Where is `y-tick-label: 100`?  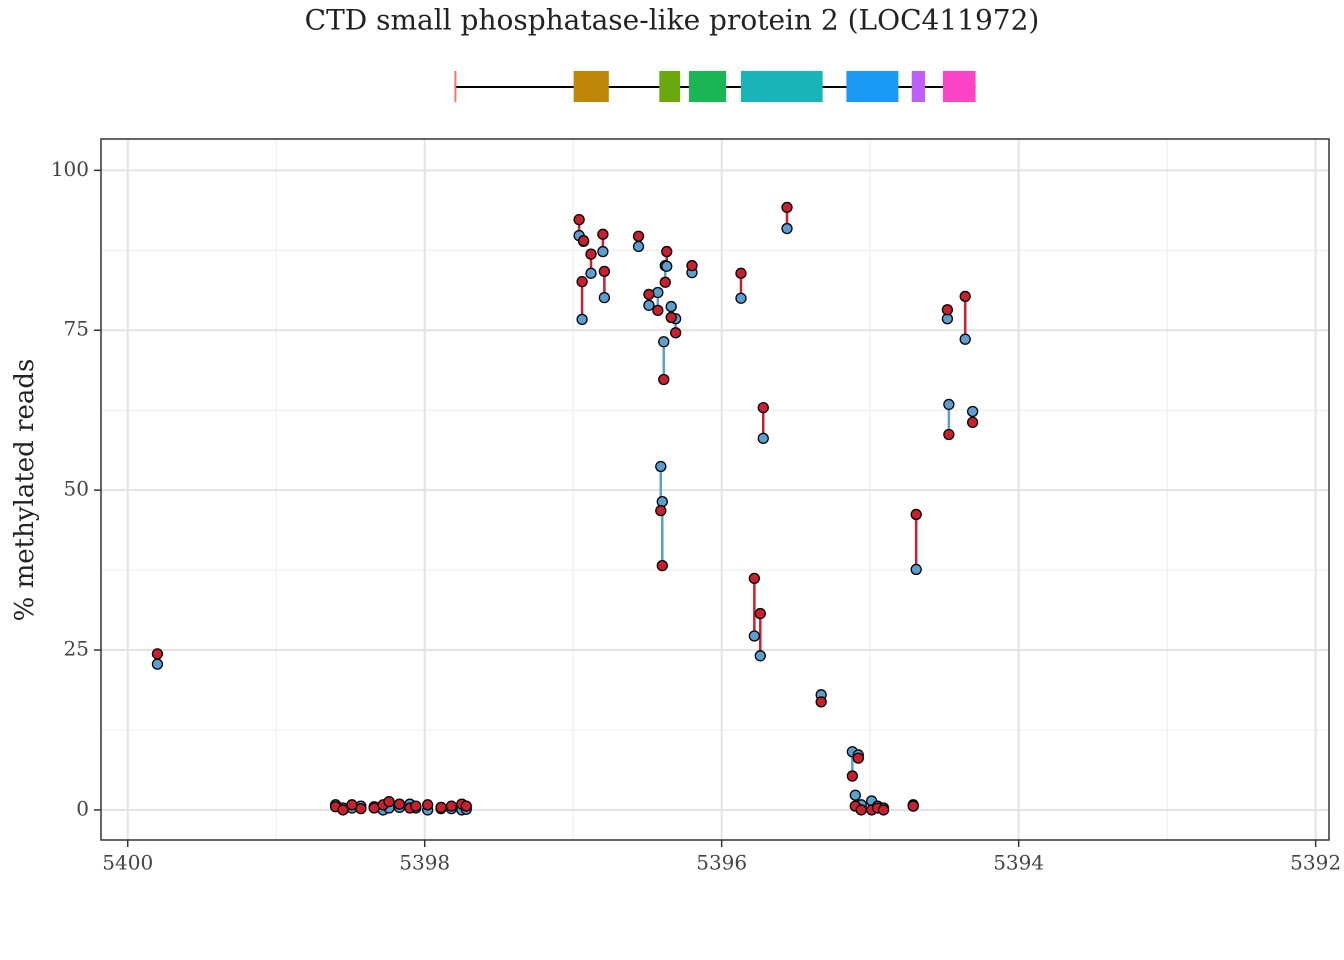
y-tick-label: 100 is located at coordinates (70, 169).